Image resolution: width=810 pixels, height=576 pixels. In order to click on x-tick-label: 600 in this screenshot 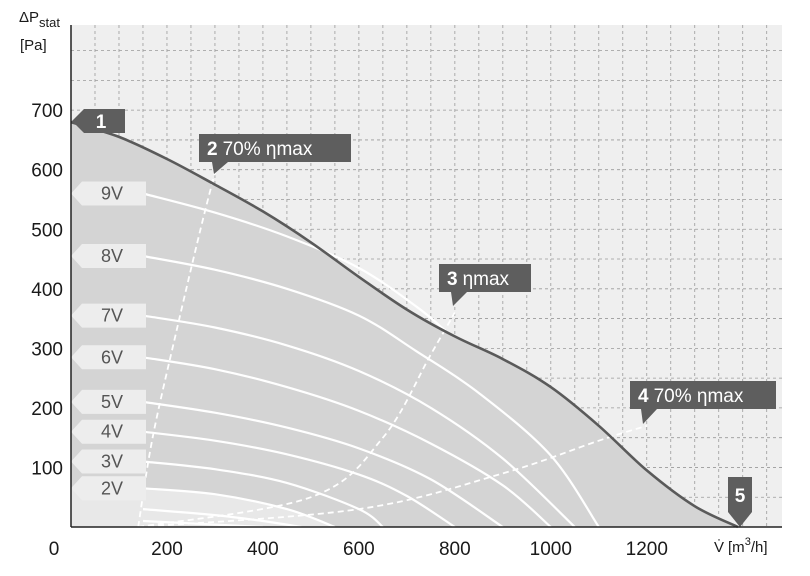, I will do `click(359, 549)`.